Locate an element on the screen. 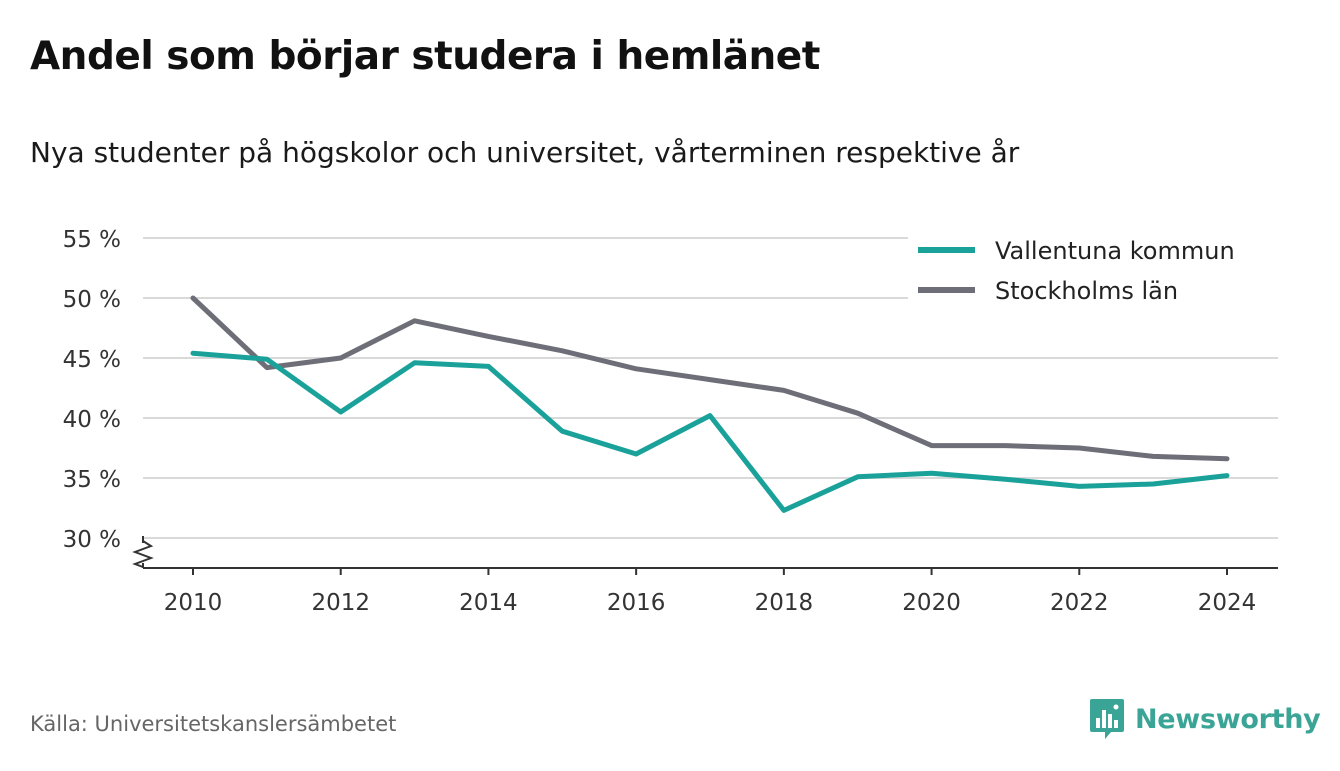 This screenshot has height=771, width=1340. brand-logo: Newsworthy is located at coordinates (1205, 719).